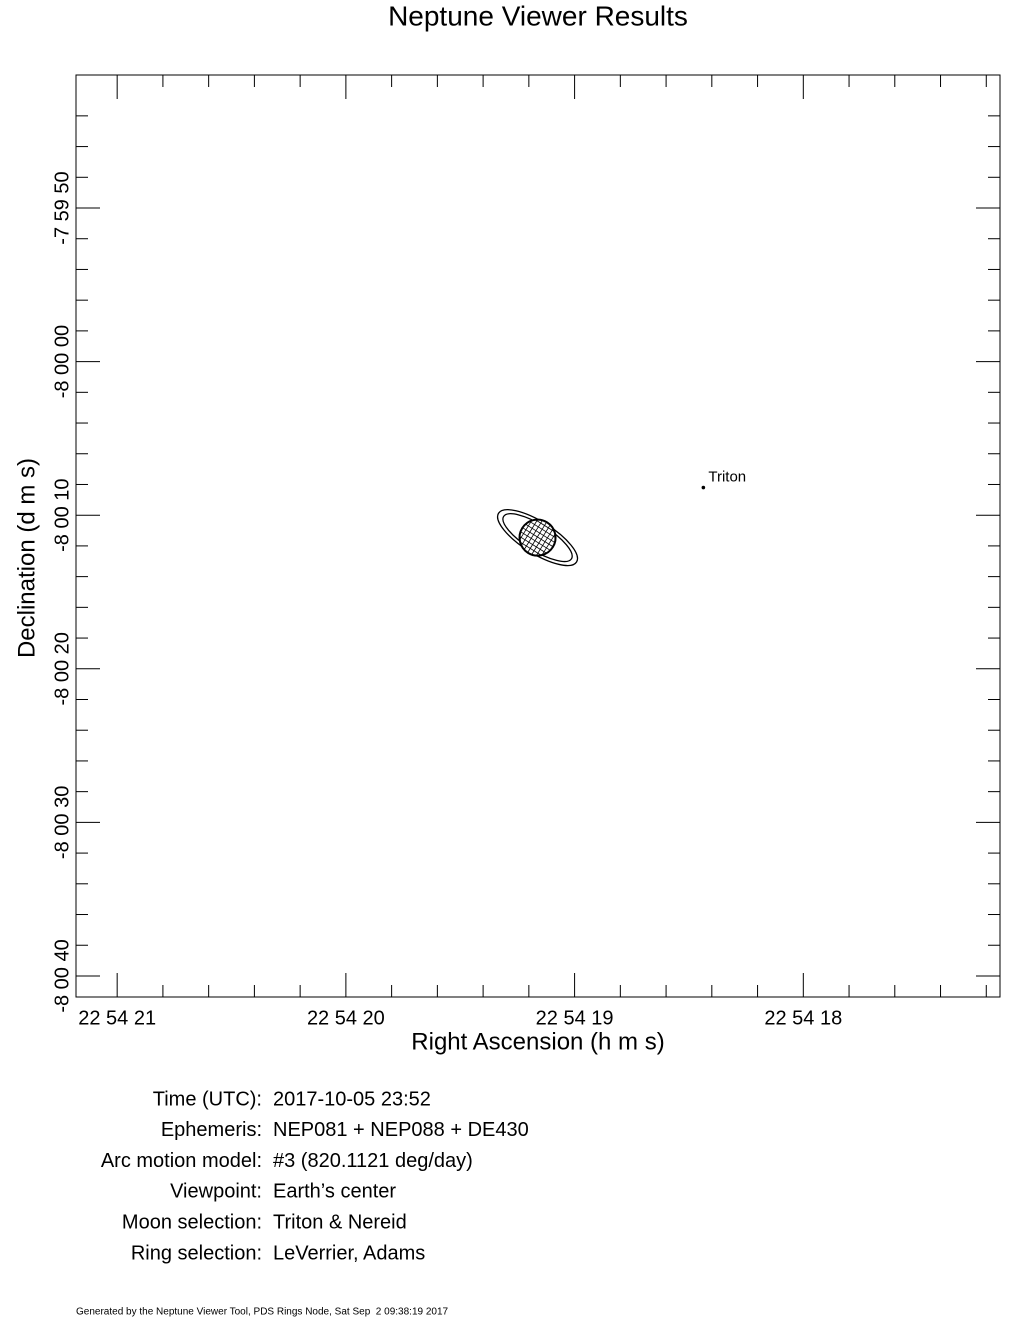 The image size is (1034, 1327). What do you see at coordinates (26, 558) in the screenshot?
I see `y-axis-label: Declination (d m s)` at bounding box center [26, 558].